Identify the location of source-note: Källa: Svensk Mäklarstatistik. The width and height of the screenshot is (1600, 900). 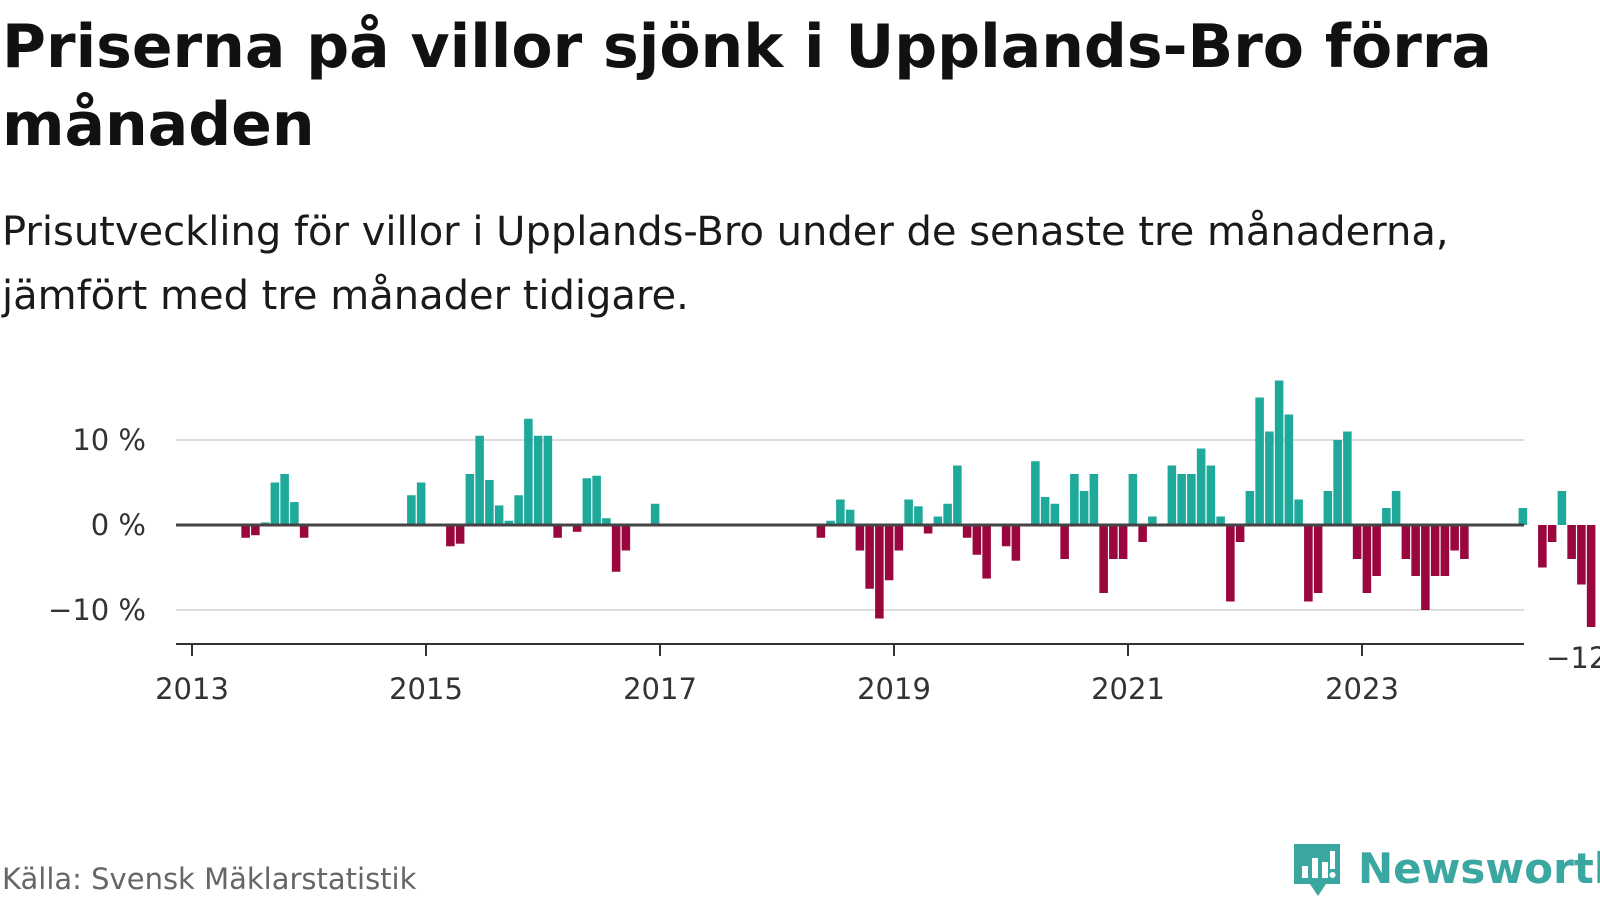
(209, 879).